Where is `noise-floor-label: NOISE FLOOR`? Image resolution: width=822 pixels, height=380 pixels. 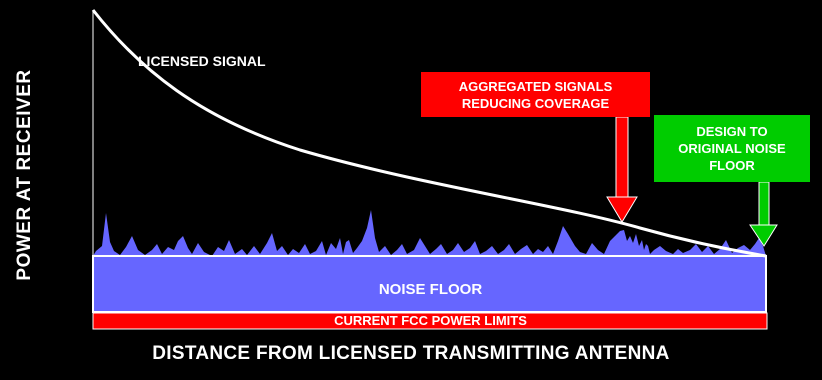
noise-floor-label: NOISE FLOOR is located at coordinates (430, 289).